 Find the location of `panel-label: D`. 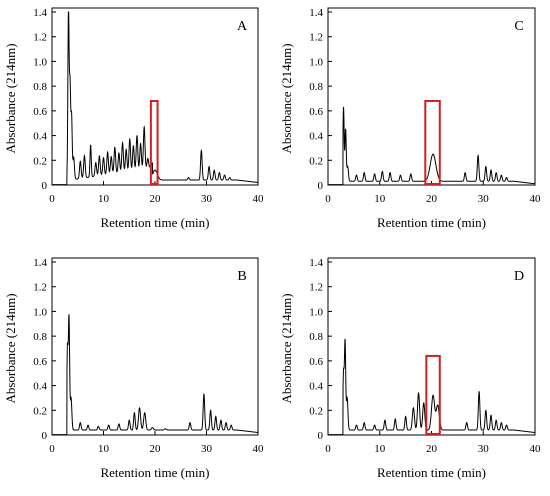

panel-label: D is located at coordinates (519, 276).